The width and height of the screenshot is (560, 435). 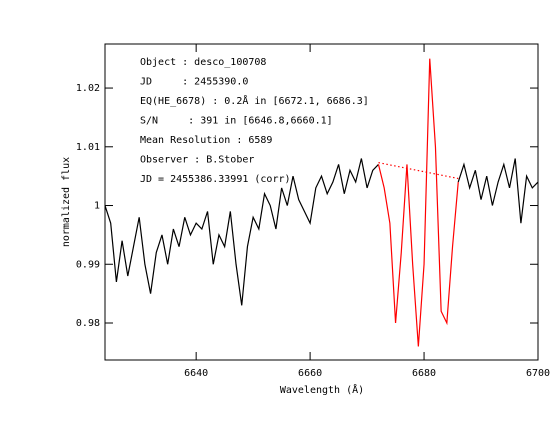 What do you see at coordinates (88, 264) in the screenshot?
I see `y-tick-label: 0.99` at bounding box center [88, 264].